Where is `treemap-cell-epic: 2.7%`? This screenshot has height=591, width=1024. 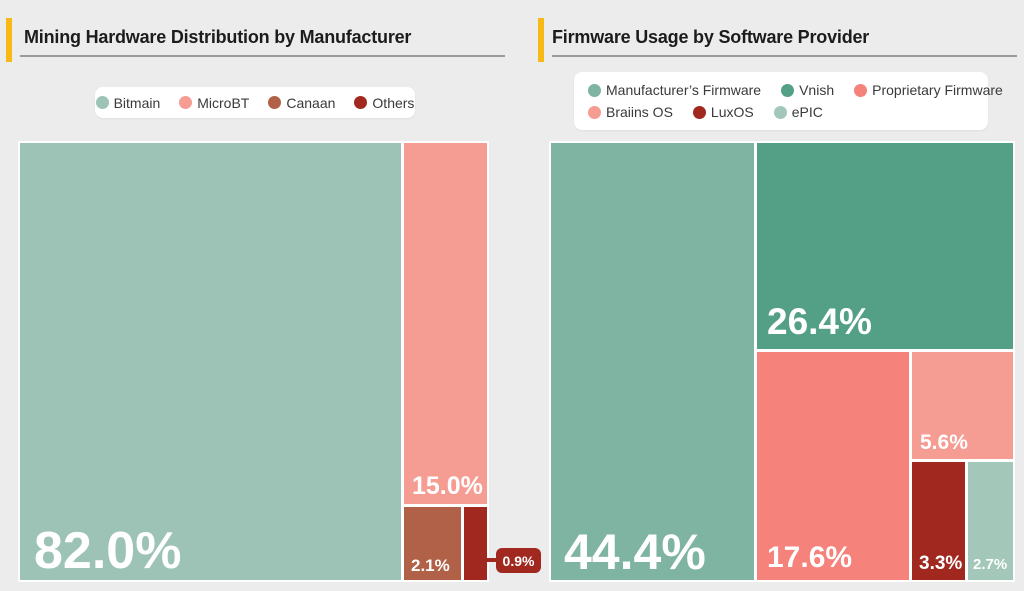
treemap-cell-epic: 2.7% is located at coordinates (990, 521).